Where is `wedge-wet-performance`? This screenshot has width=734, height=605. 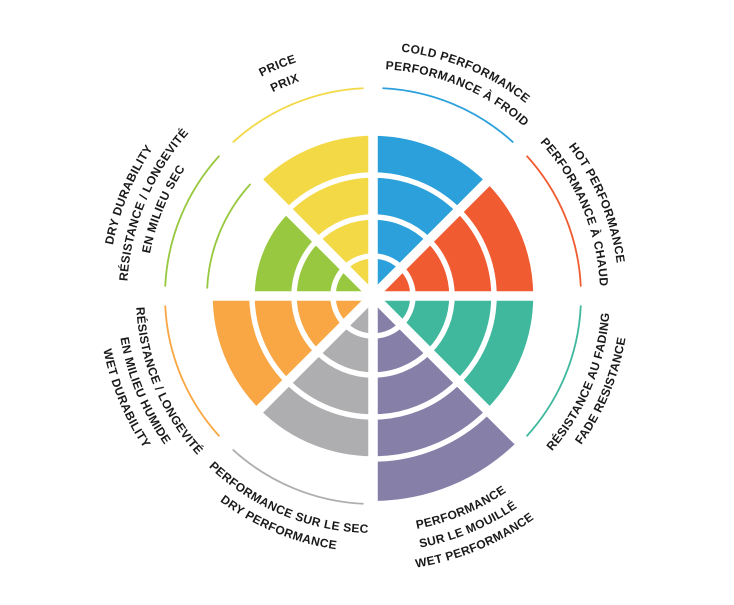
wedge-wet-performance is located at coordinates (445, 398).